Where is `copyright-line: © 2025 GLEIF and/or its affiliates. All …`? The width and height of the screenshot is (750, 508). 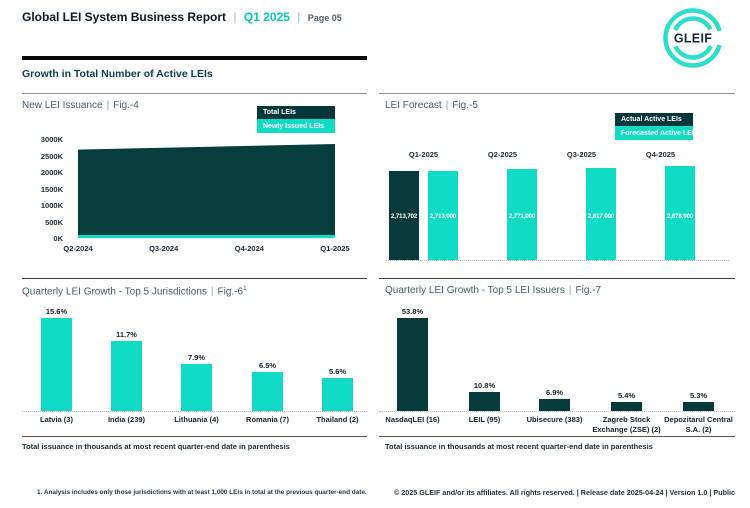 copyright-line: © 2025 GLEIF and/or its affiliates. All … is located at coordinates (564, 492).